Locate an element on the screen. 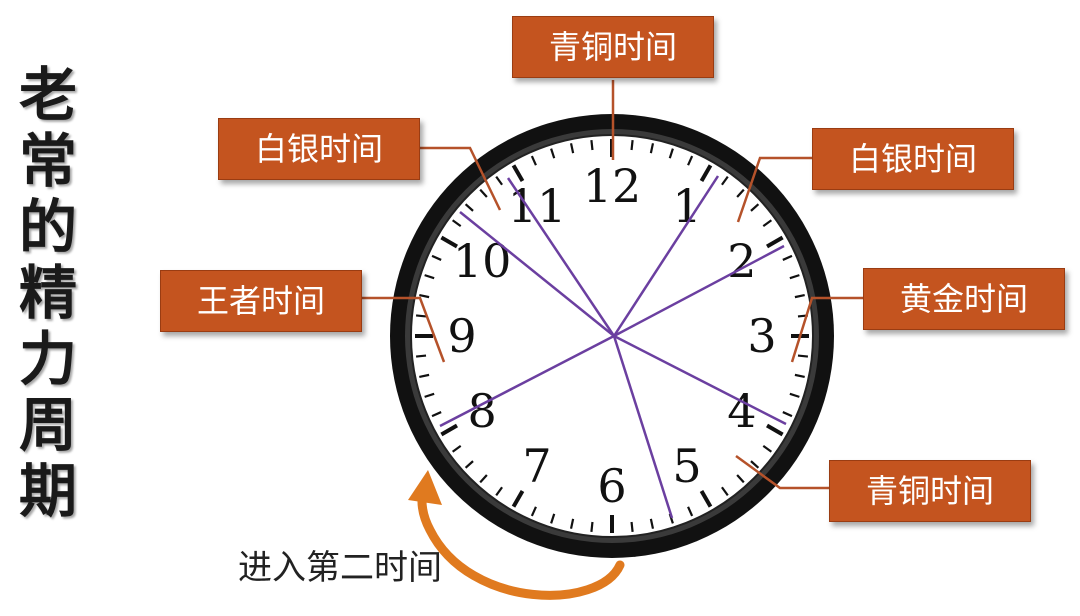 The height and width of the screenshot is (616, 1080). clock-number-2: 2 is located at coordinates (741, 261).